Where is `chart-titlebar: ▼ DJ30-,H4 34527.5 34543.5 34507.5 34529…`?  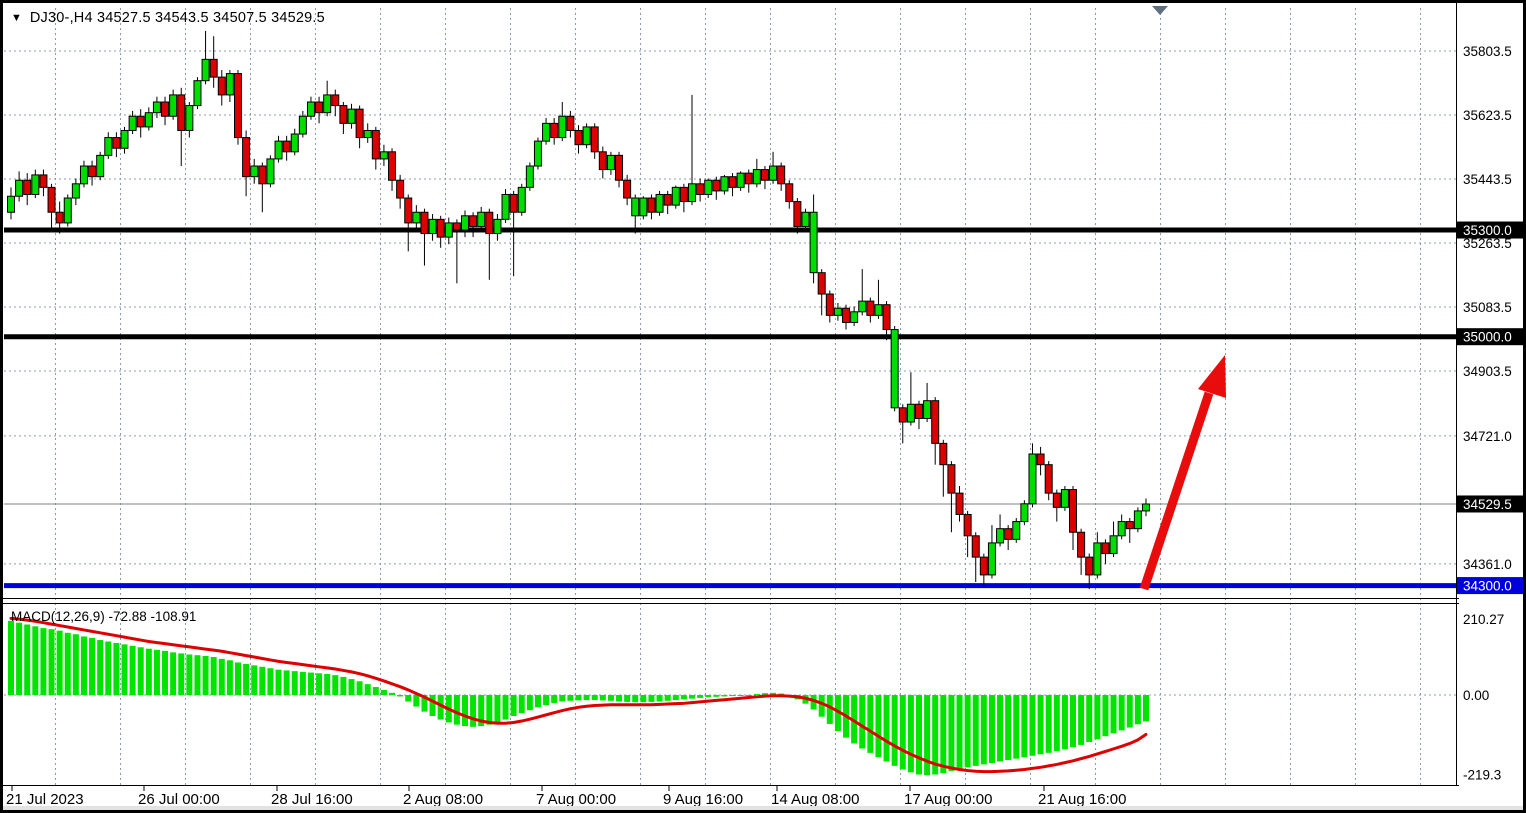
chart-titlebar: ▼ DJ30-,H4 34527.5 34543.5 34507.5 34529… is located at coordinates (168, 18).